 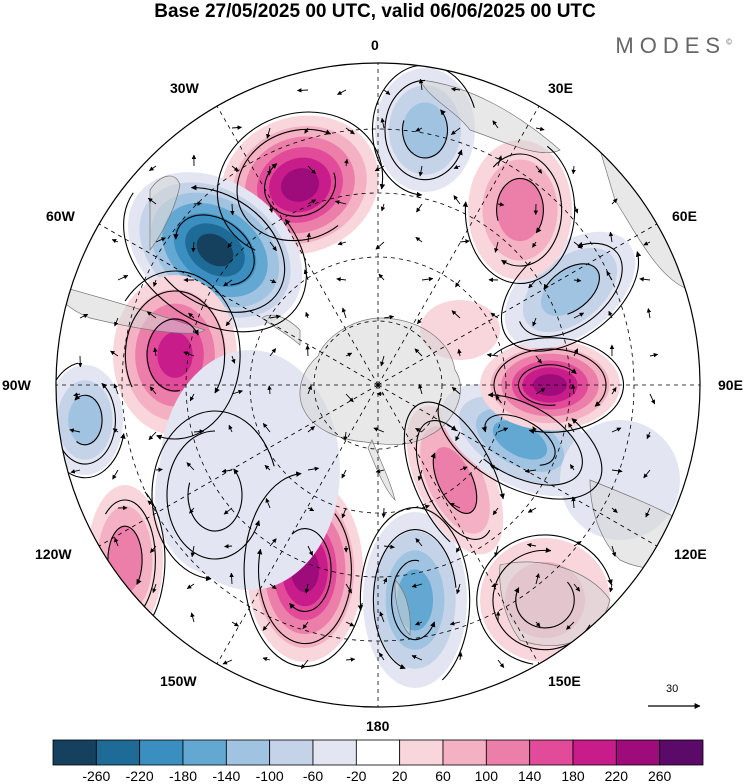 What do you see at coordinates (184, 88) in the screenshot?
I see `lon-label-30w: 30W` at bounding box center [184, 88].